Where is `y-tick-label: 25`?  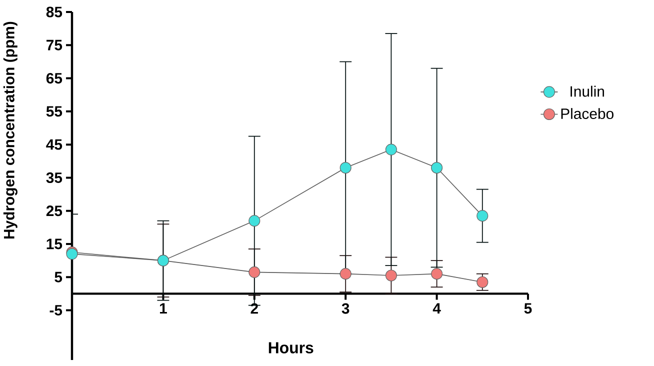 y-tick-label: 25 is located at coordinates (54, 211).